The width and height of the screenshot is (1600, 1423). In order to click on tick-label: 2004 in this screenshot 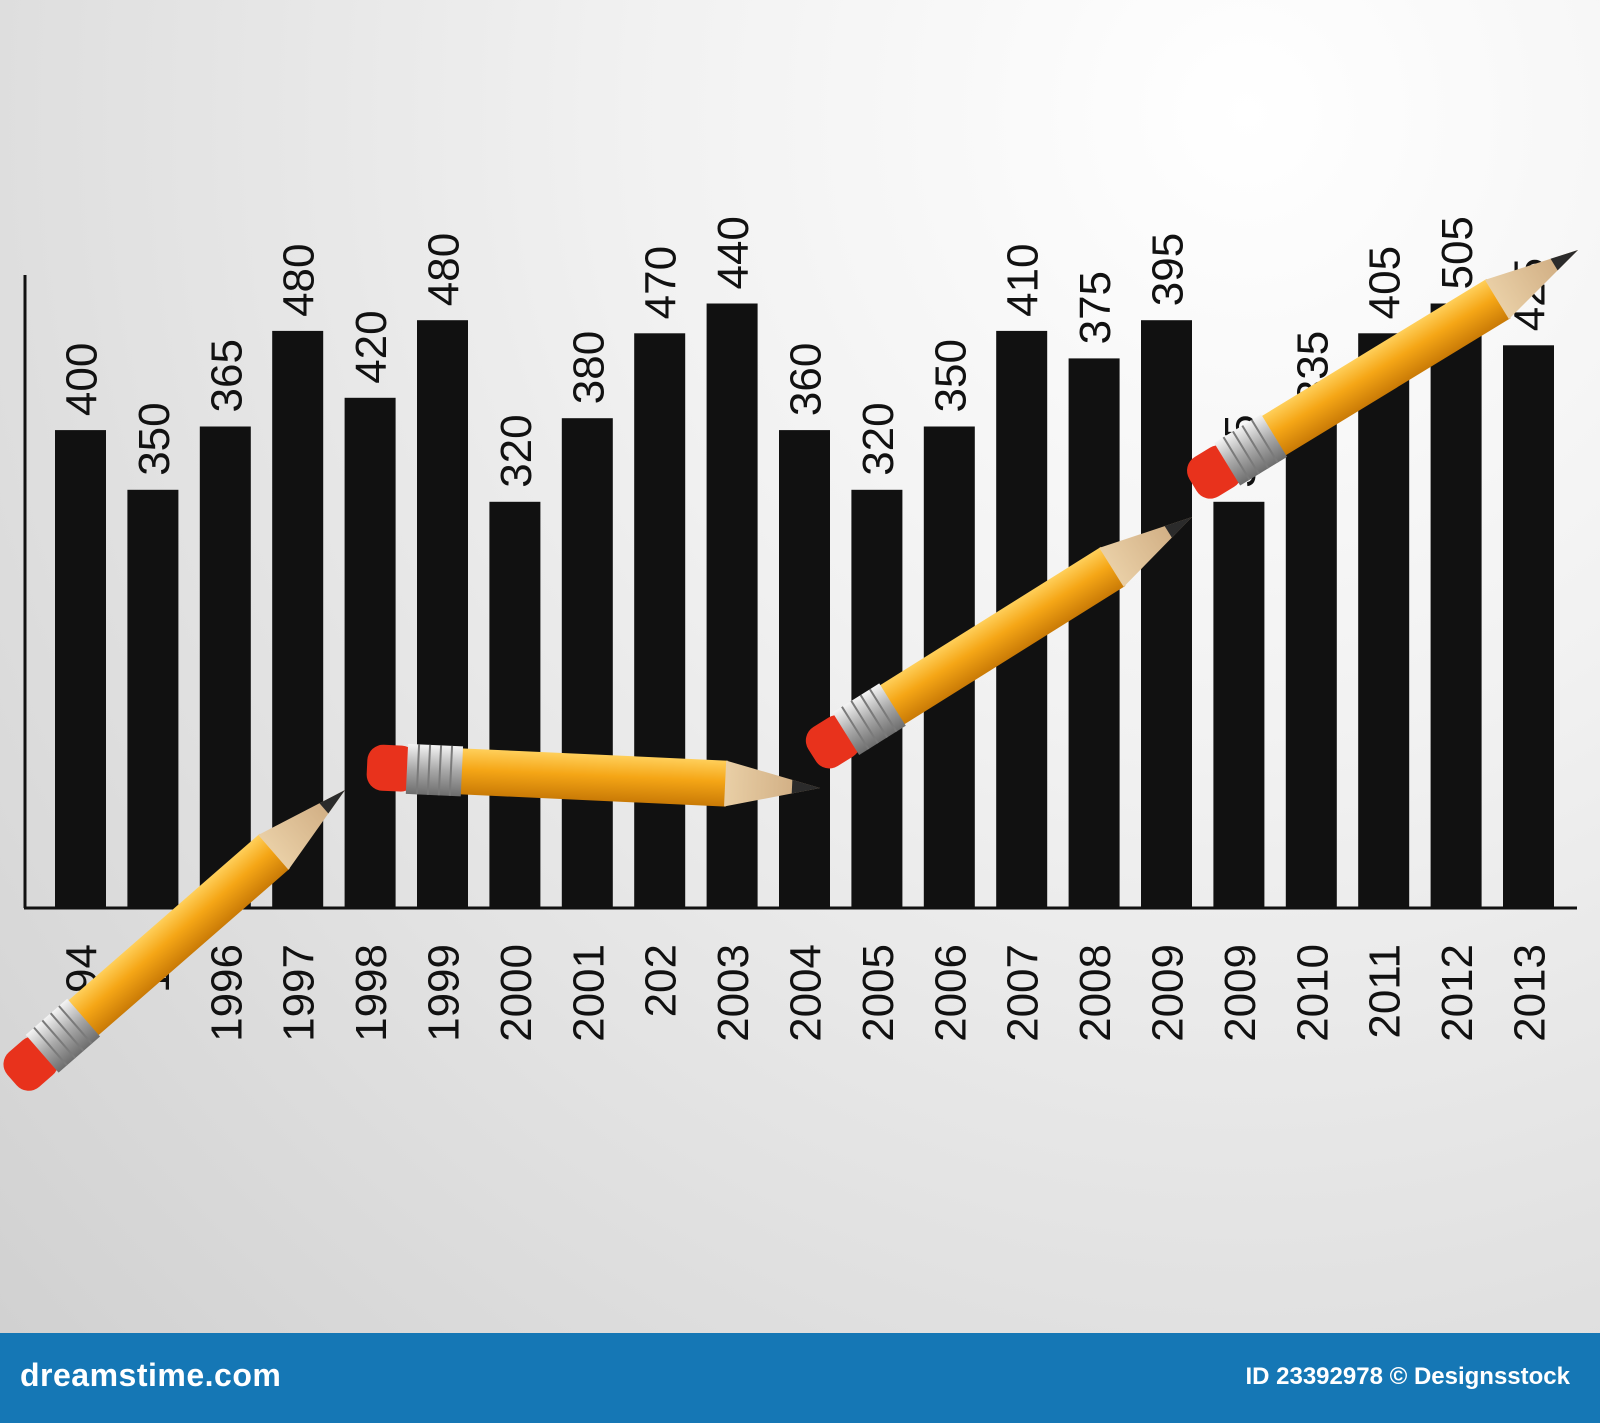, I will do `click(806, 993)`.